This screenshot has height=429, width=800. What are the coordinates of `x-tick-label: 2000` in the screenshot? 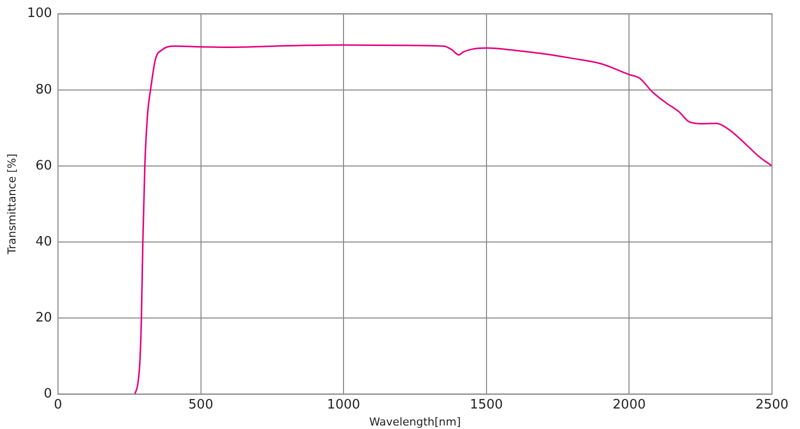 It's located at (629, 404).